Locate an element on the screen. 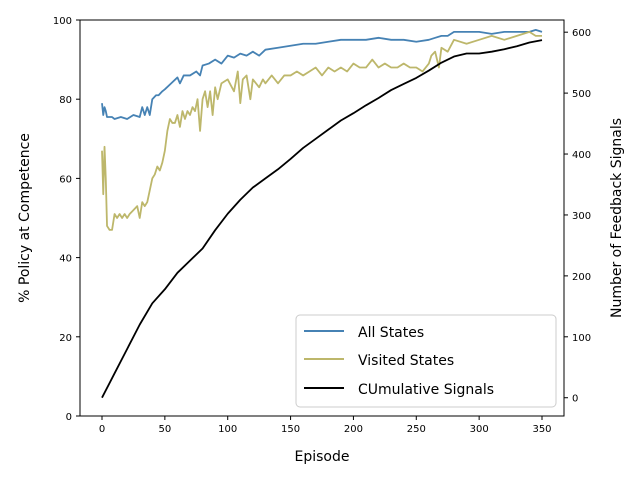 The width and height of the screenshot is (640, 480). legend-label-all-states: All States is located at coordinates (391, 333).